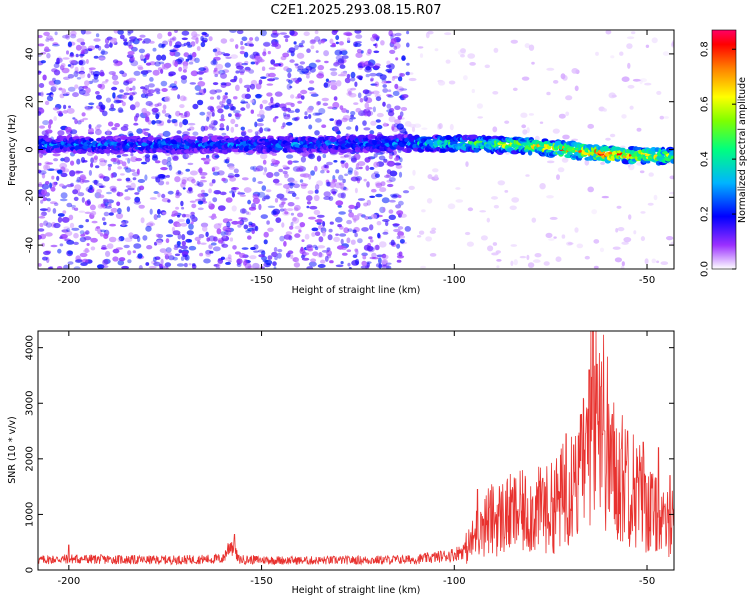 The image size is (750, 600). I want to click on spectrogram-y-tick-label: -20, so click(30, 197).